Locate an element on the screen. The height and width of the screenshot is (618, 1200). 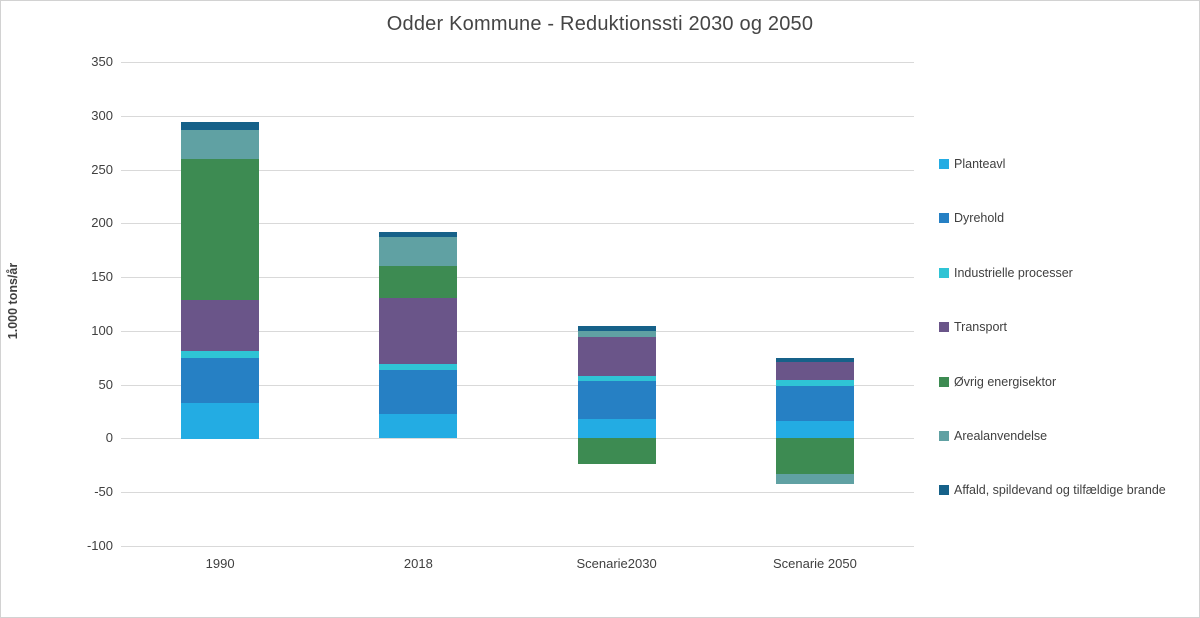
x-category-label: 1990 is located at coordinates (220, 563).